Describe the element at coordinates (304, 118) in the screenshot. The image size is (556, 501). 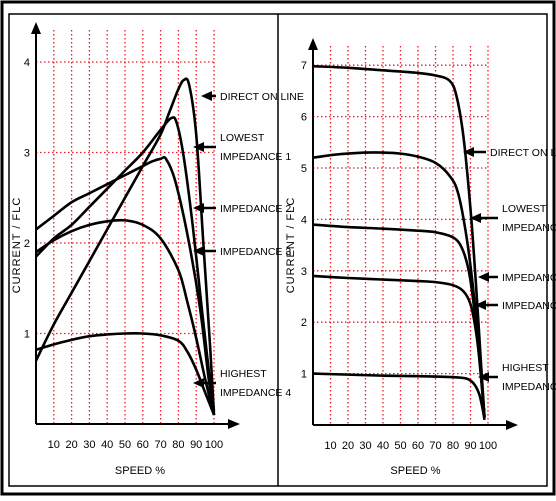
I see `y-tick-label: 6` at that location.